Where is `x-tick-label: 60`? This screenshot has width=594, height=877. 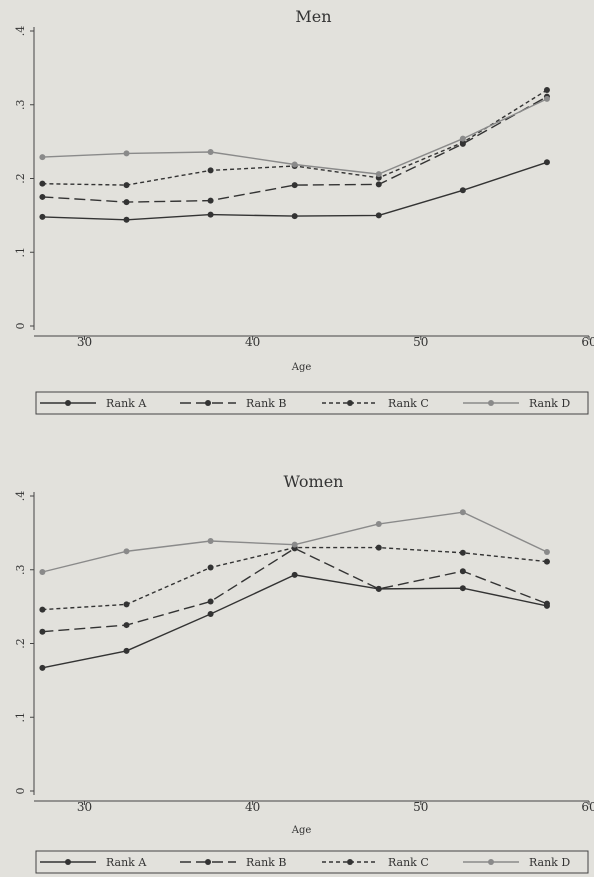 x-tick-label: 60 is located at coordinates (587, 807).